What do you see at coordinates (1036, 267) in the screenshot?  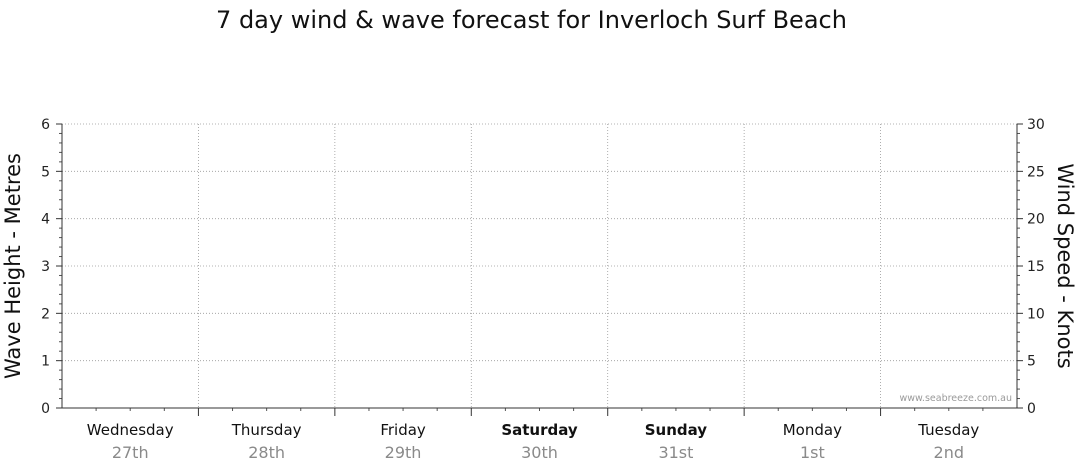 I see `y2-tick-label: 15` at bounding box center [1036, 267].